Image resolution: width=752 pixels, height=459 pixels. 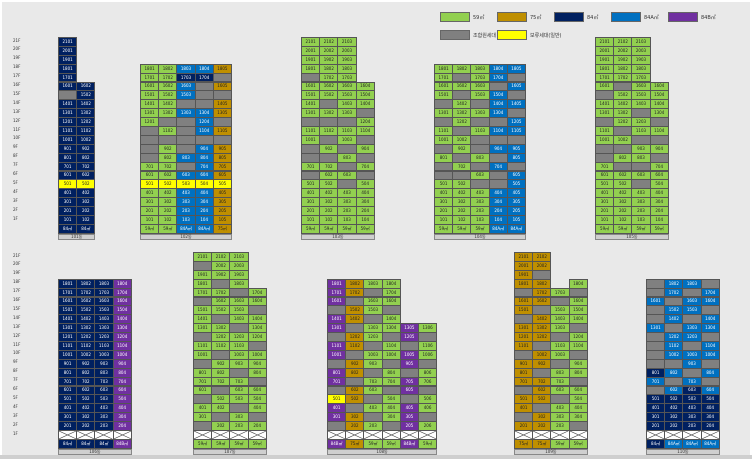 I want to click on legend-label: 보류세대(일반), so click(x=546, y=35).